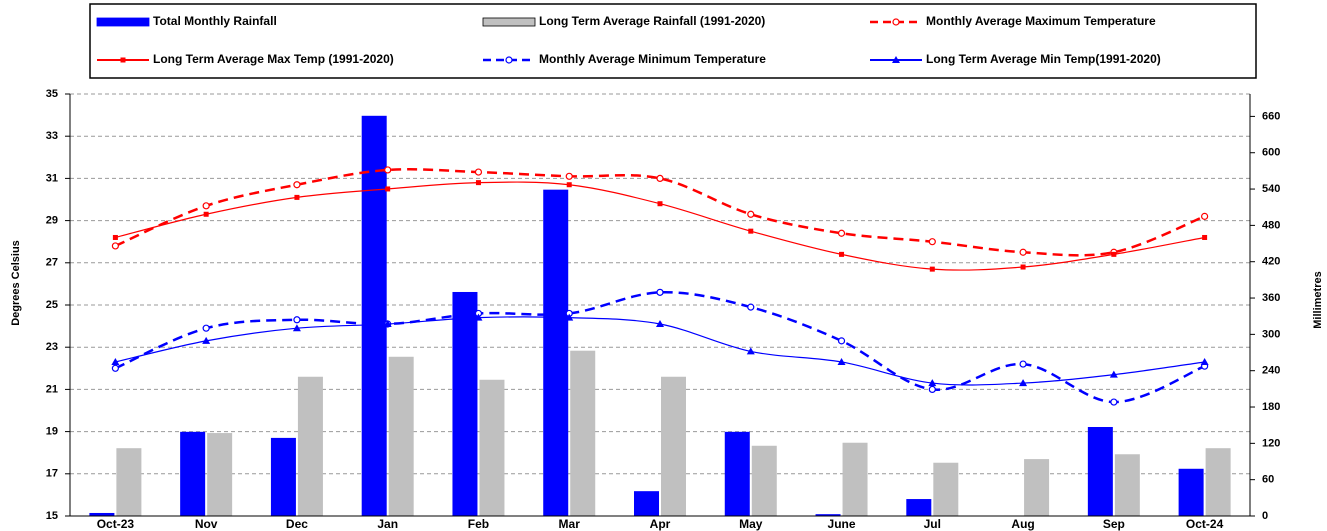  I want to click on x-tick-label: June, so click(842, 524).